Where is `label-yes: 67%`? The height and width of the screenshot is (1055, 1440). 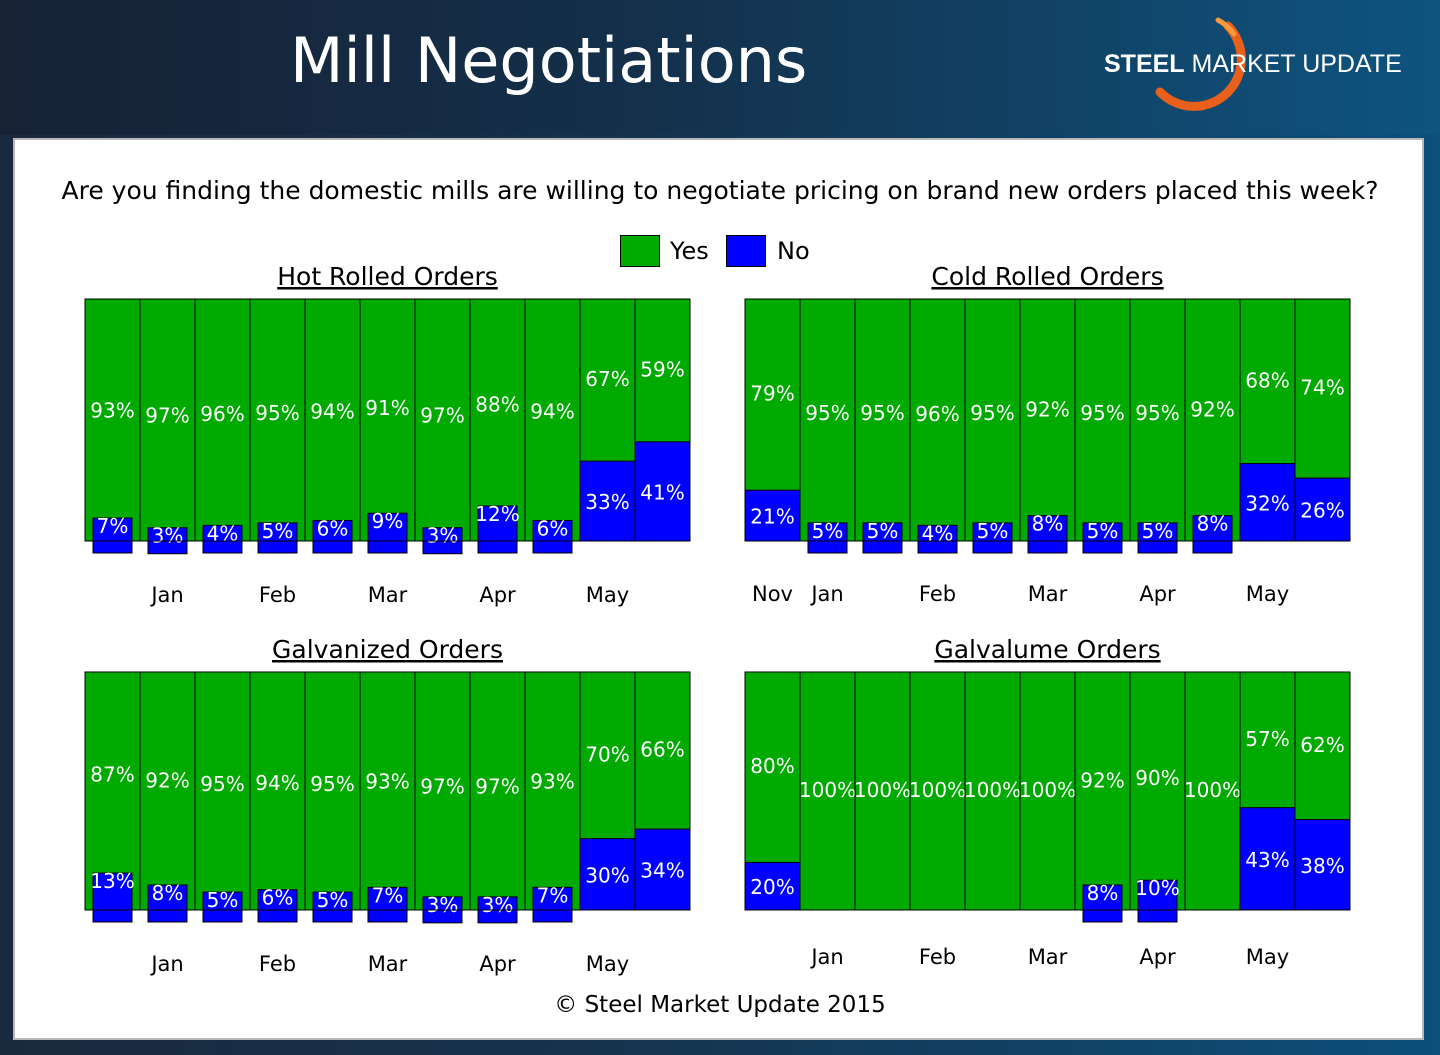 label-yes: 67% is located at coordinates (607, 379).